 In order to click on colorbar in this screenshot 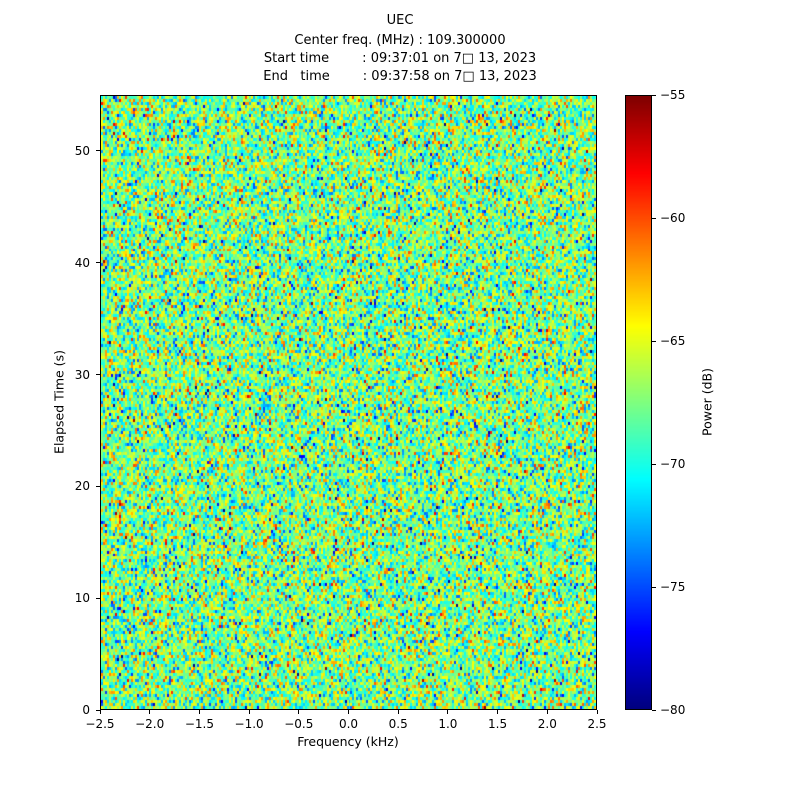, I will do `click(638, 402)`.